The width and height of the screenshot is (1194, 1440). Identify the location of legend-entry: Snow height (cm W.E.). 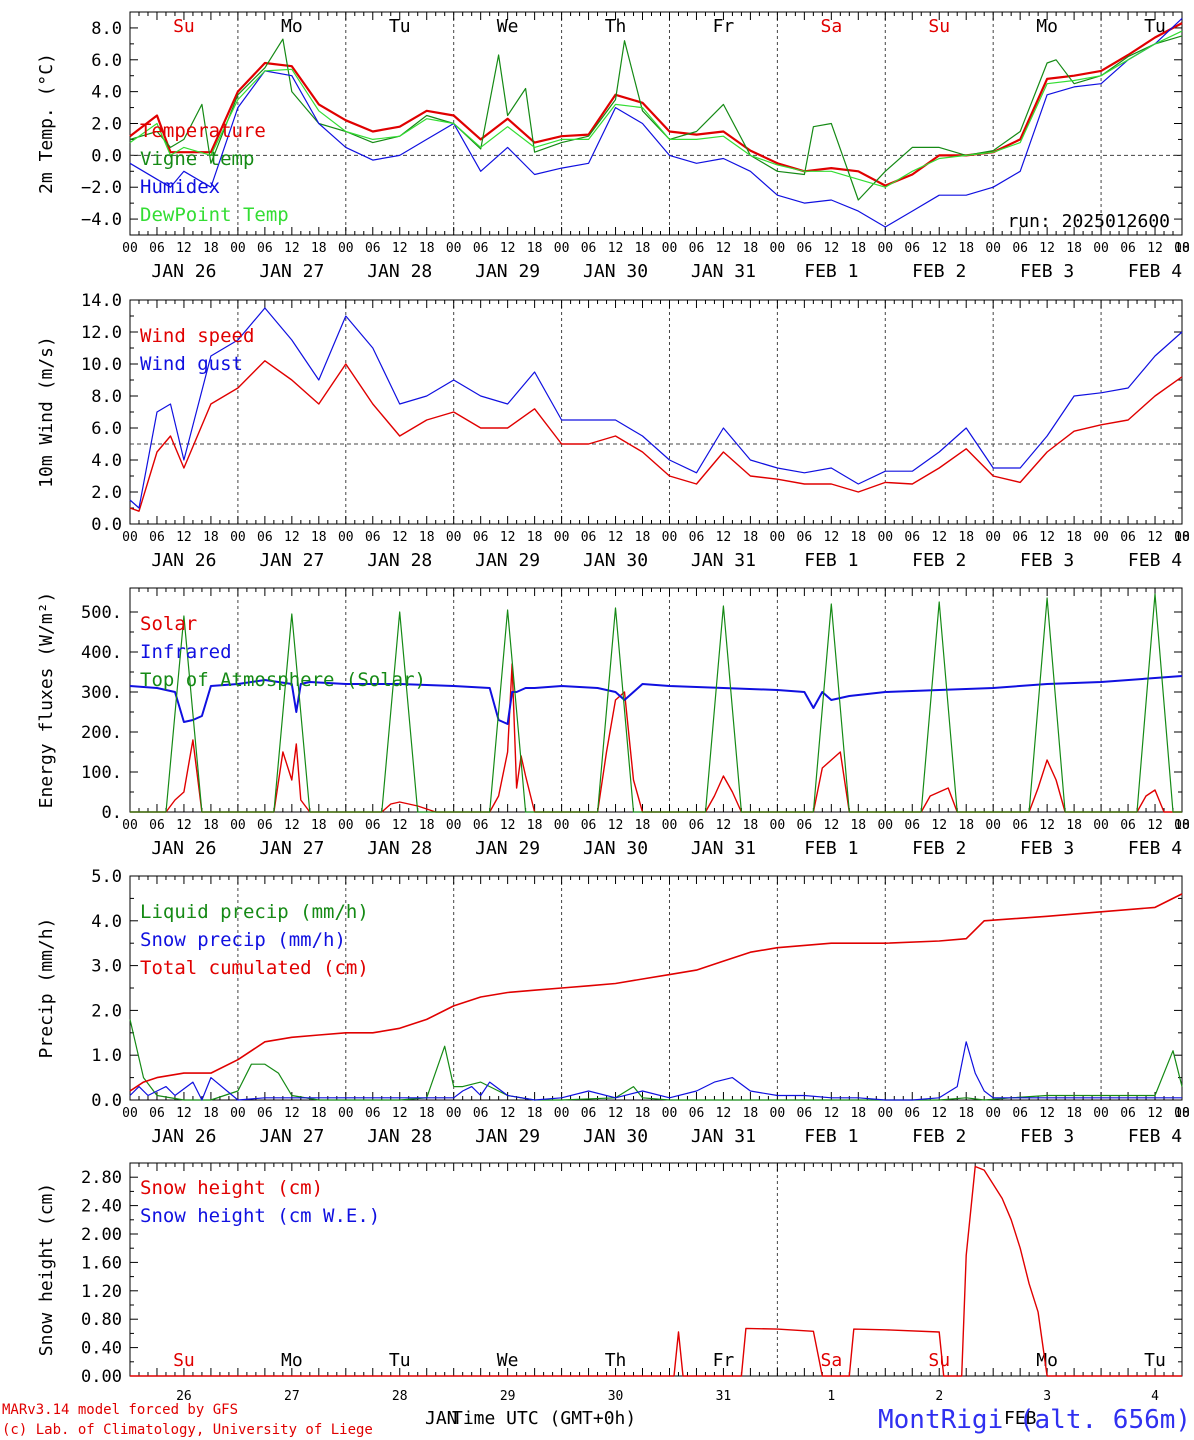
(260, 1216).